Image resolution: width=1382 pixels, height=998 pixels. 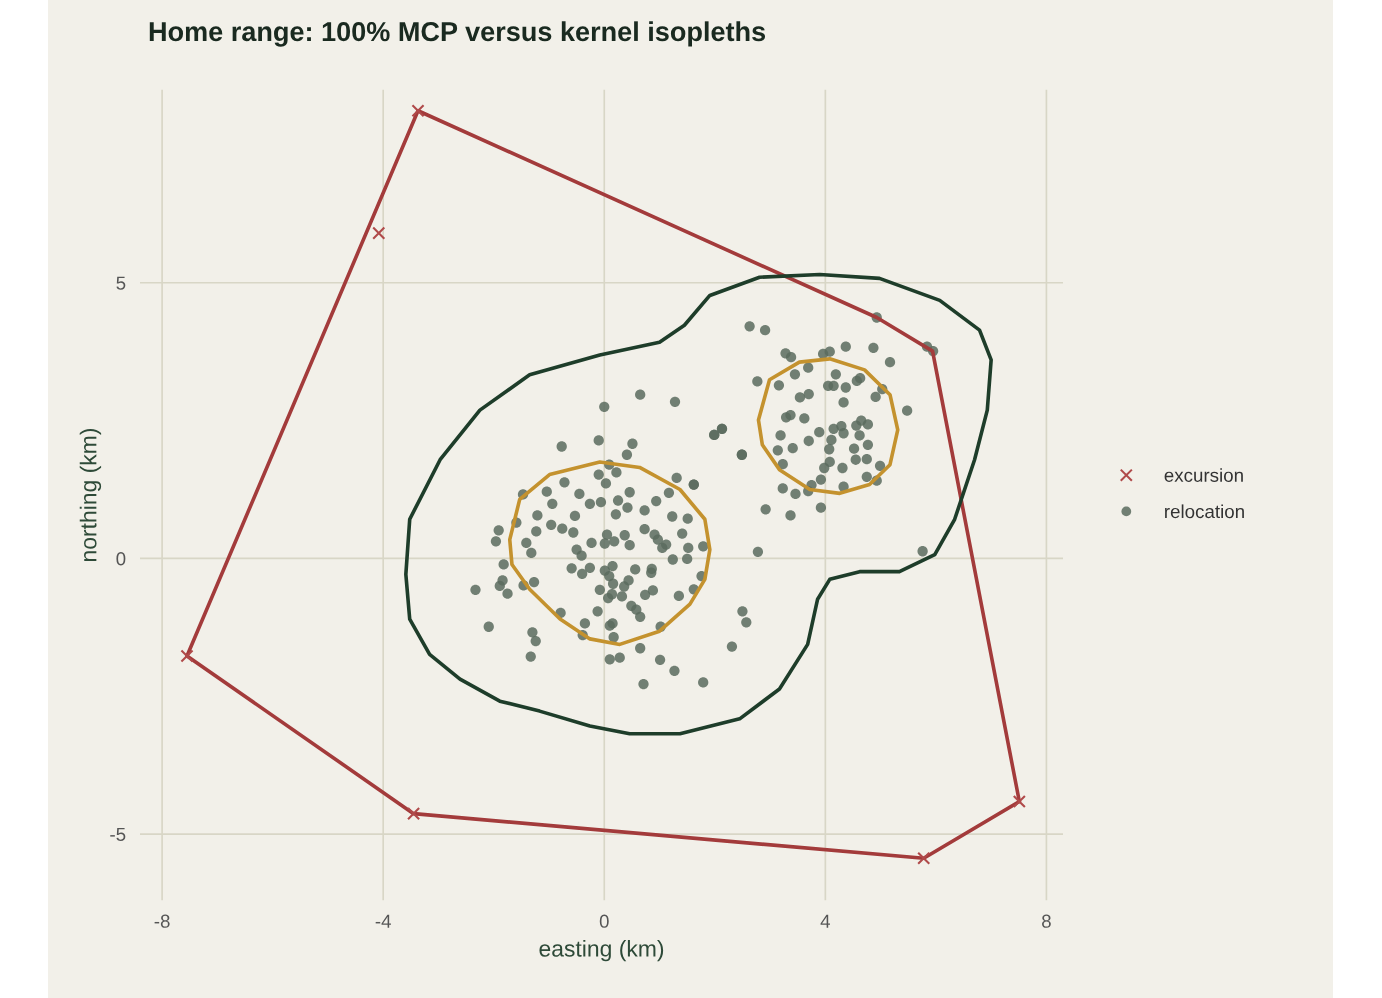 I want to click on x-tick-label: -8, so click(x=162, y=921).